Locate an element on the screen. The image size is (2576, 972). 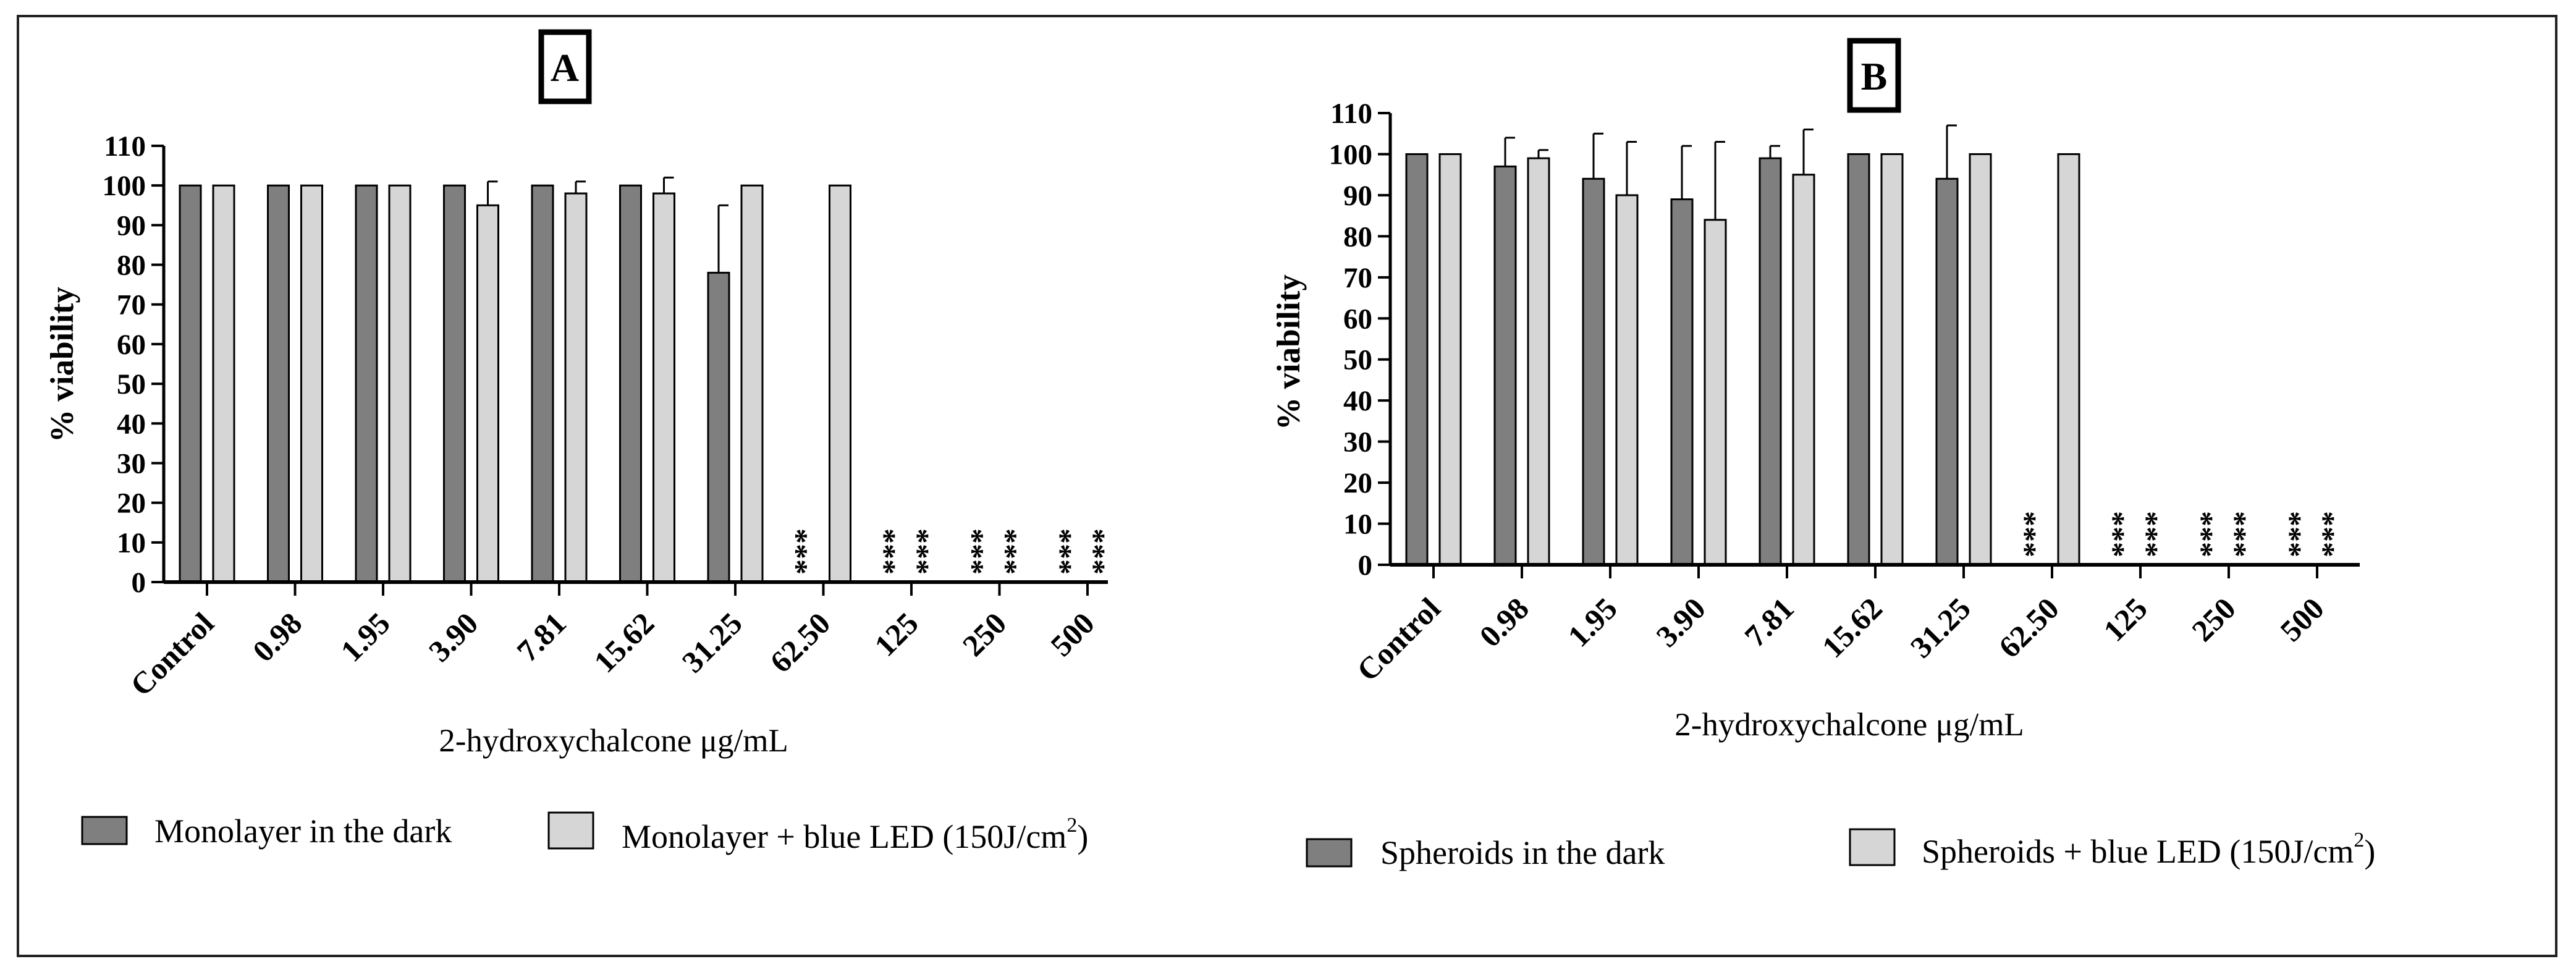
legend-swatch-spheroids-led is located at coordinates (1872, 847).